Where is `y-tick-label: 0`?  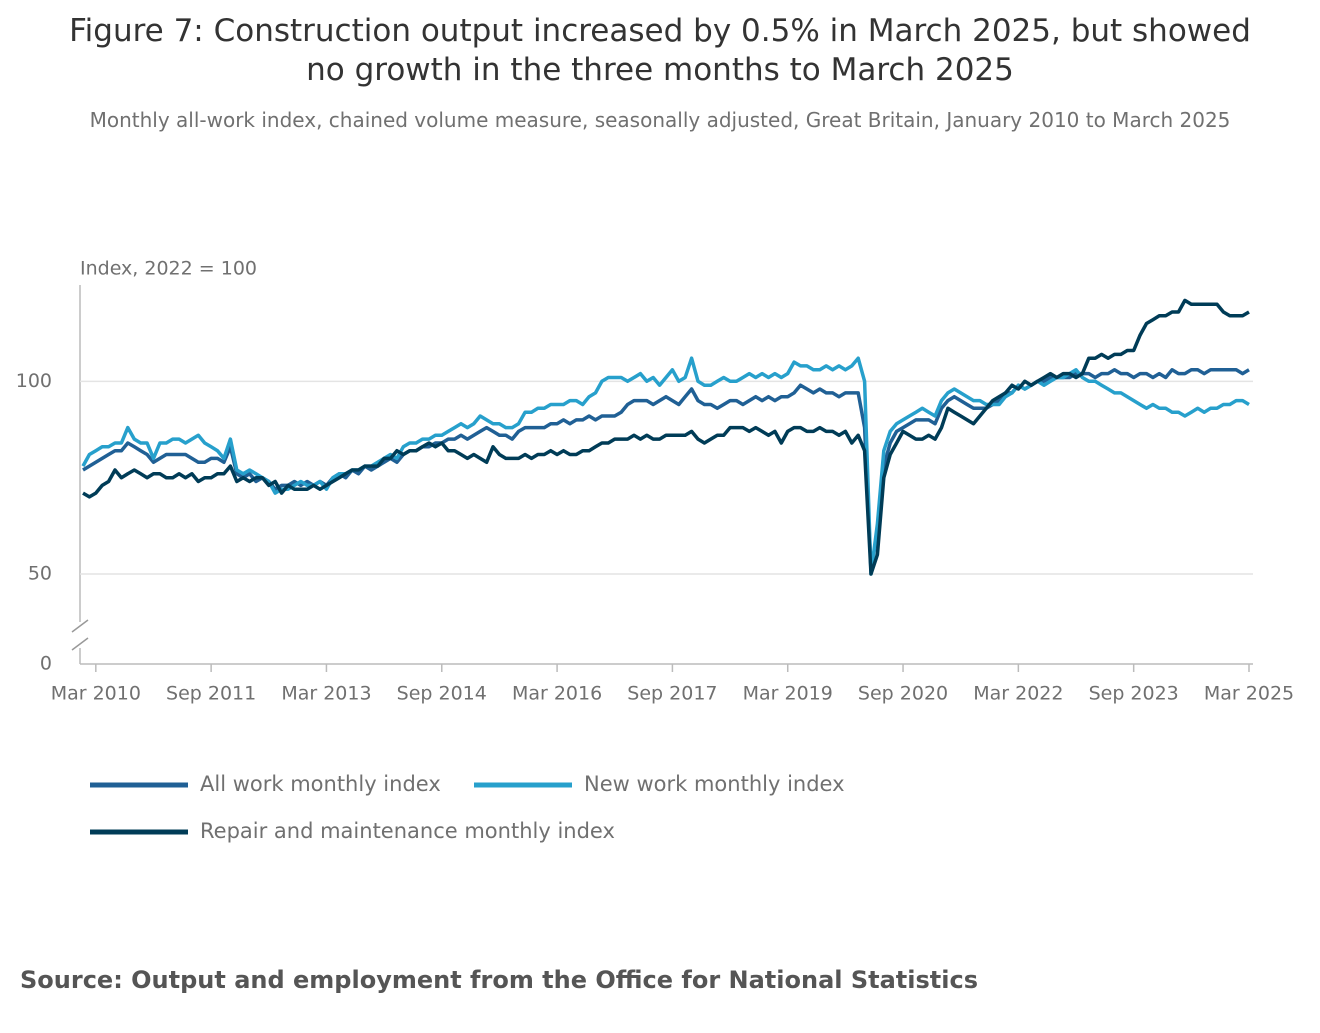
y-tick-label: 0 is located at coordinates (46, 664).